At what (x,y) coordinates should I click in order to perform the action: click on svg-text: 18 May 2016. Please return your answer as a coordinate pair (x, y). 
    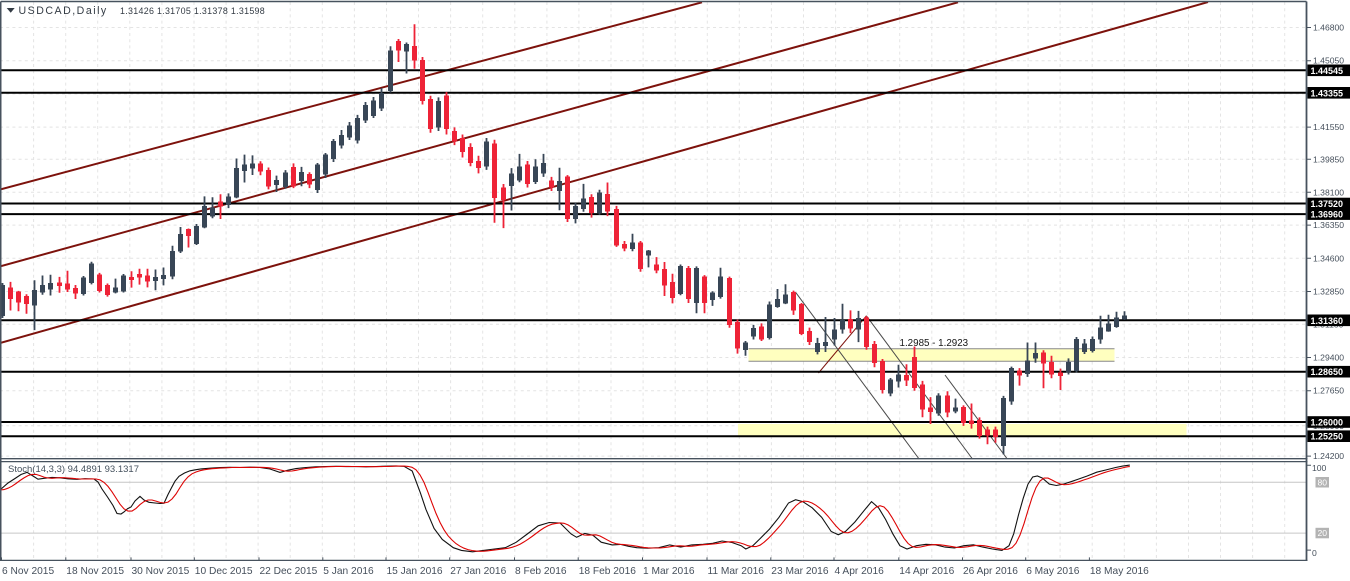
    Looking at the image, I should click on (1119, 571).